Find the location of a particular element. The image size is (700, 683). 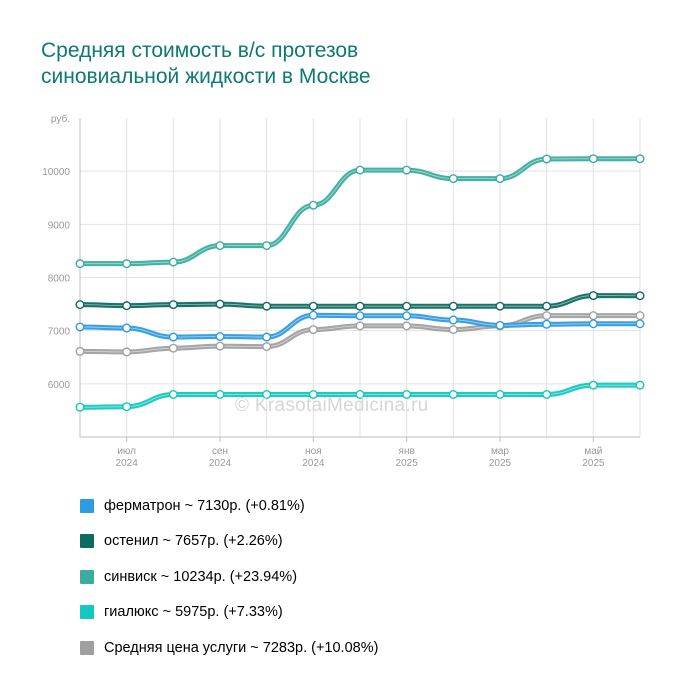

x-tick-label-month: янв is located at coordinates (407, 451).